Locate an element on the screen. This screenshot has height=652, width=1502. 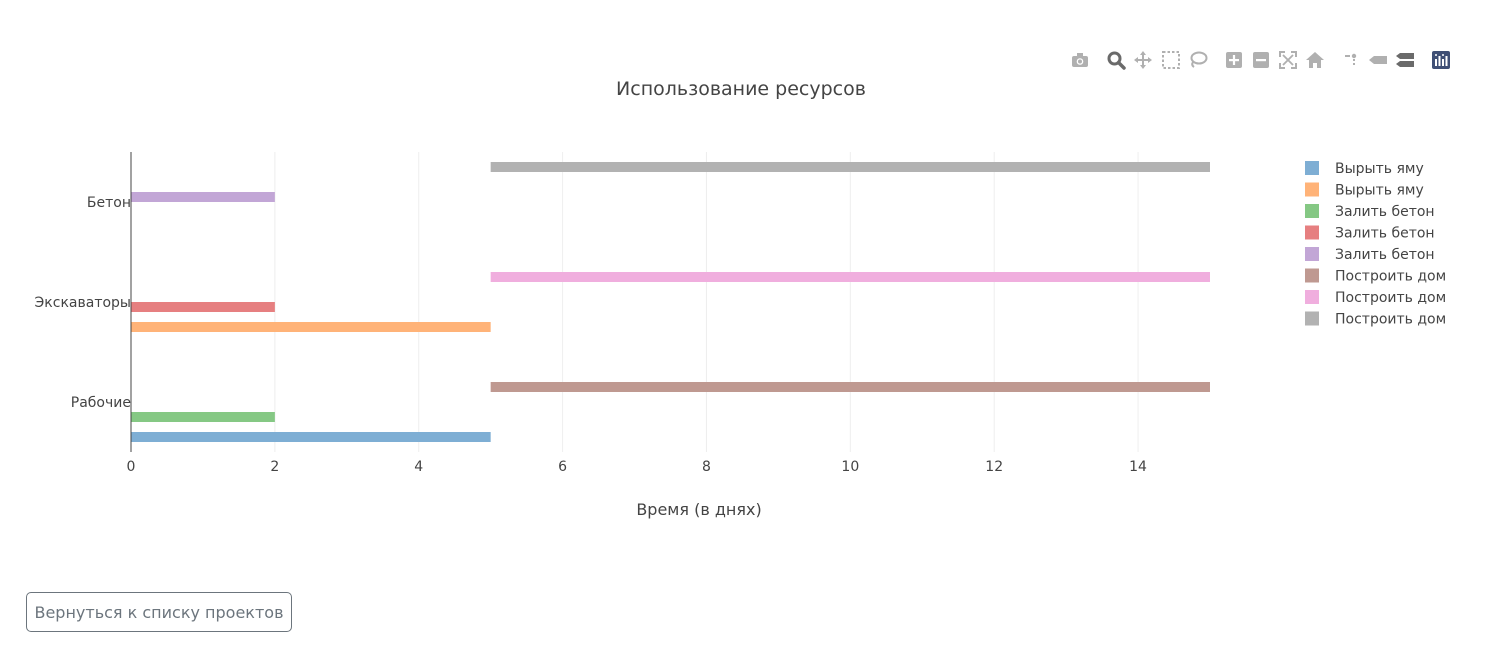
x-tick-label: 14 is located at coordinates (1138, 467).